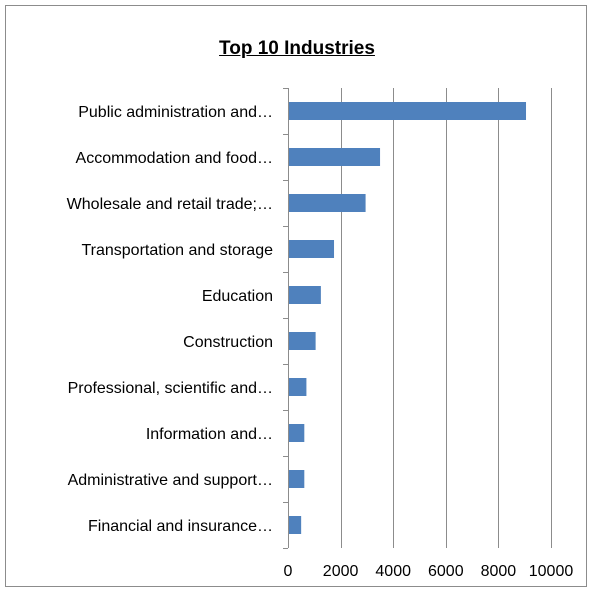 The width and height of the screenshot is (594, 592). Describe the element at coordinates (228, 342) in the screenshot. I see `category-label-6: Construction` at that location.